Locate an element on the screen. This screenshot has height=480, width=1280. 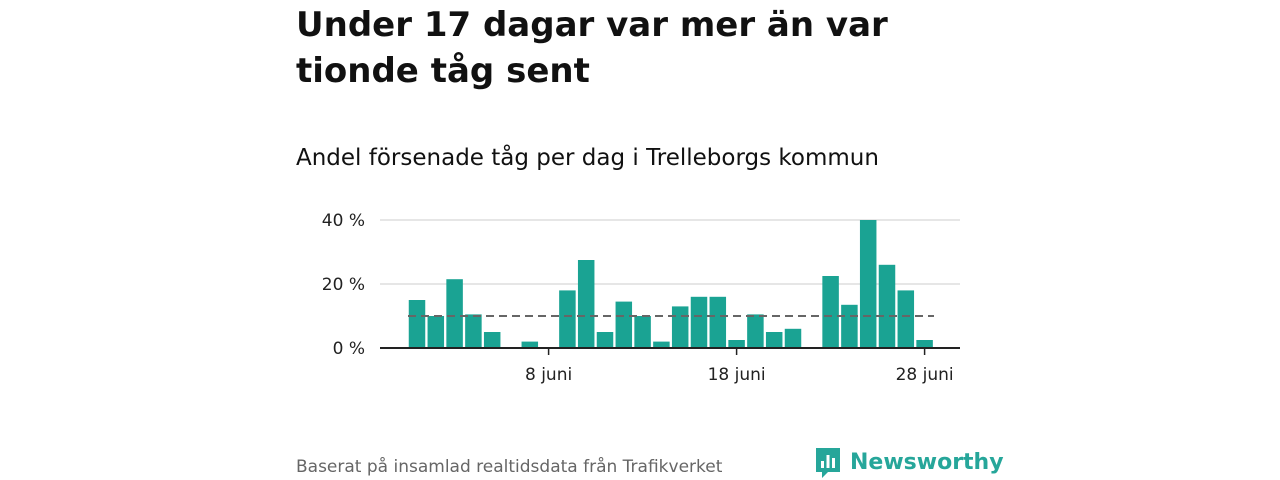
newsworthy-logo-icon is located at coordinates (828, 463).